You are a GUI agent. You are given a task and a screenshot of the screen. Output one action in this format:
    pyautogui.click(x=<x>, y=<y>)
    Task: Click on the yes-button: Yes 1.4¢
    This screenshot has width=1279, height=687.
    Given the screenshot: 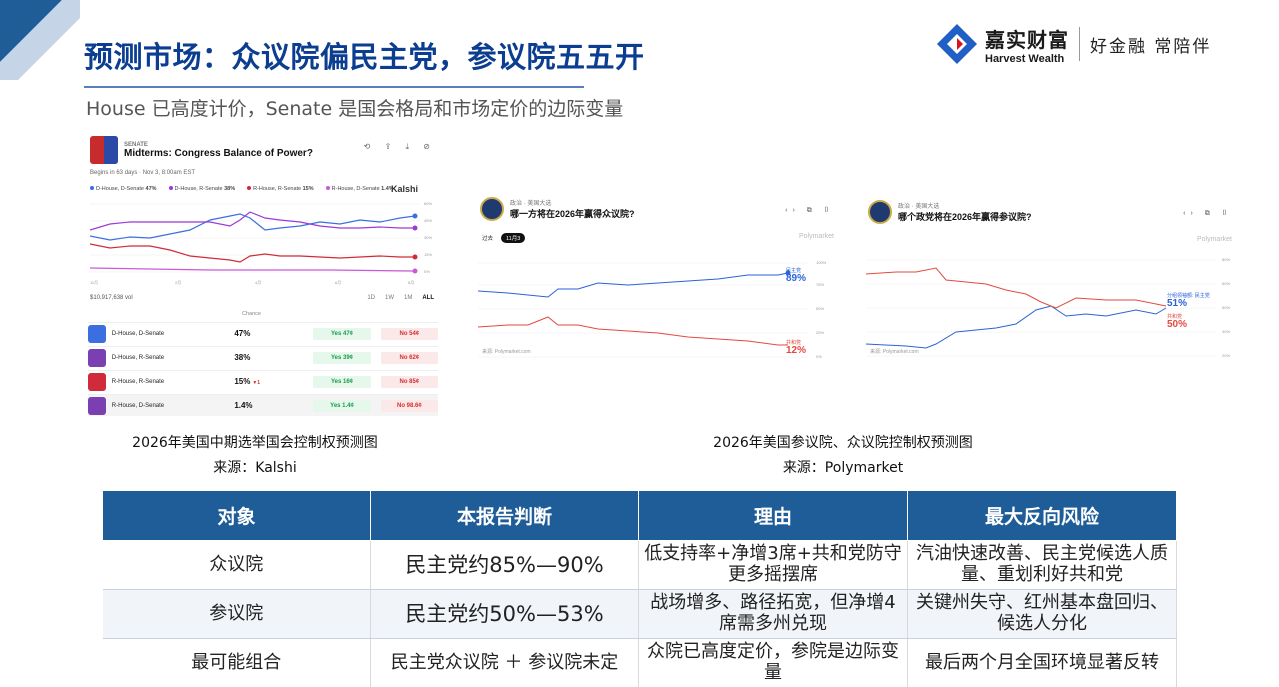 What is the action you would take?
    pyautogui.click(x=342, y=405)
    